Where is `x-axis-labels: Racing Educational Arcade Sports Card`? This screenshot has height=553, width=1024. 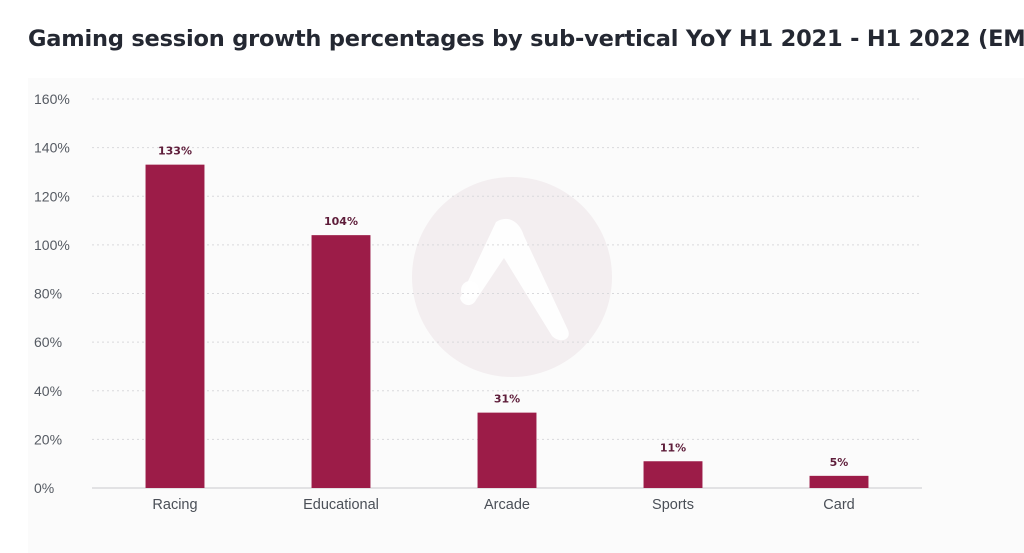
x-axis-labels: Racing Educational Arcade Sports Card is located at coordinates (503, 505).